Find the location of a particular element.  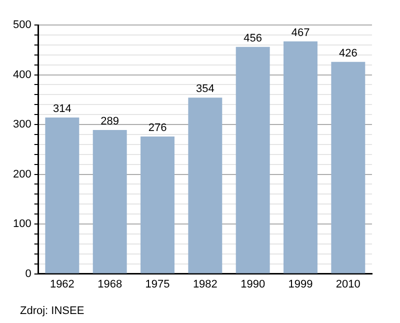

x-tick-label: 1982 is located at coordinates (205, 284).